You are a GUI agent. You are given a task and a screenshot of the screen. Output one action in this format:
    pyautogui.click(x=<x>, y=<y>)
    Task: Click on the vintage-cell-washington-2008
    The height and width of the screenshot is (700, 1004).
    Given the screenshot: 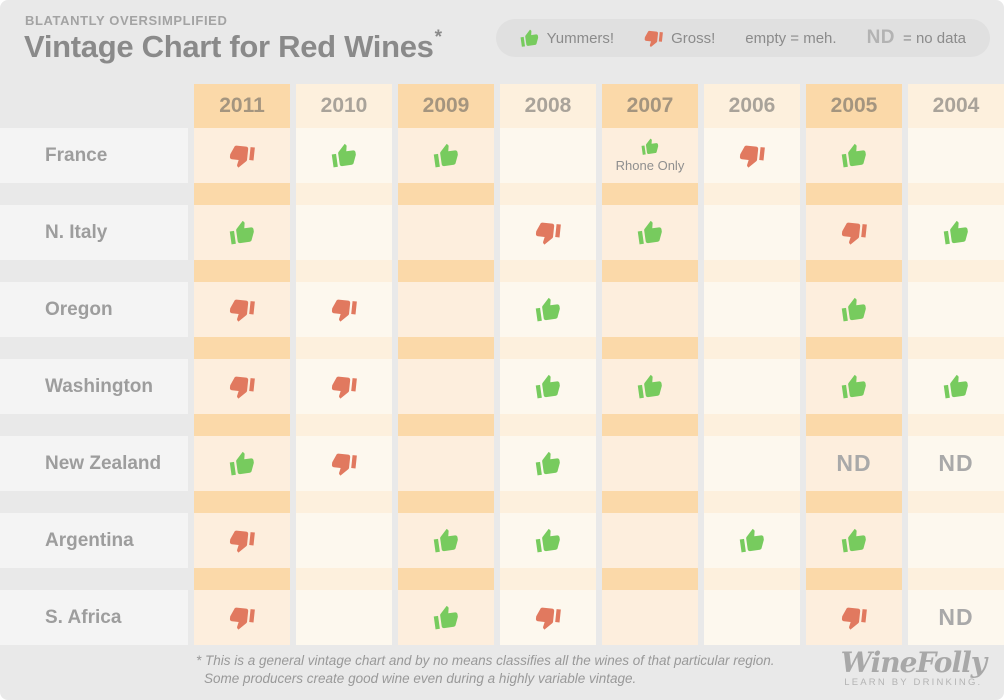 What is the action you would take?
    pyautogui.click(x=548, y=386)
    